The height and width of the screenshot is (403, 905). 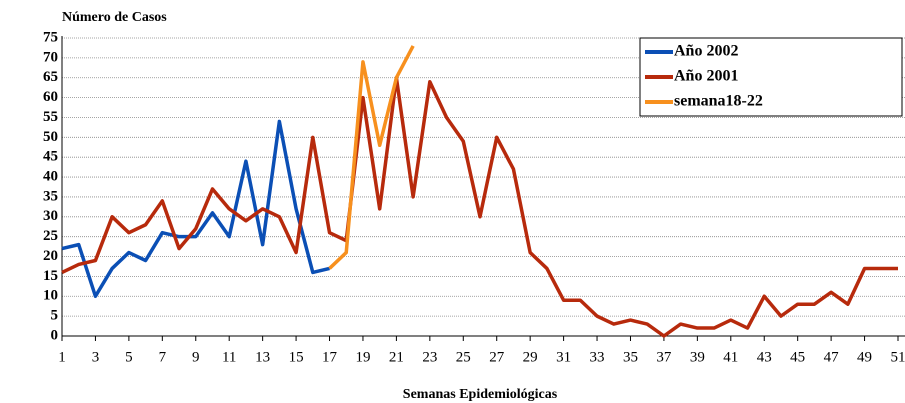 What do you see at coordinates (50, 137) in the screenshot?
I see `y-tick-label: 50` at bounding box center [50, 137].